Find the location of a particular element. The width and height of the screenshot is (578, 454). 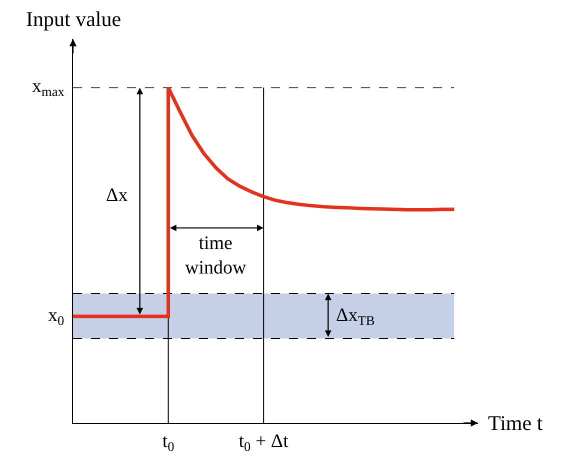

x-axis-title: Time t is located at coordinates (515, 423).